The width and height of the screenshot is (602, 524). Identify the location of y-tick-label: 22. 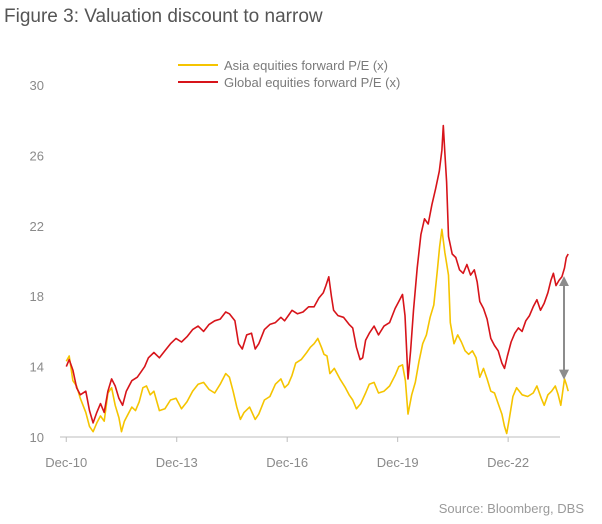
(37, 226).